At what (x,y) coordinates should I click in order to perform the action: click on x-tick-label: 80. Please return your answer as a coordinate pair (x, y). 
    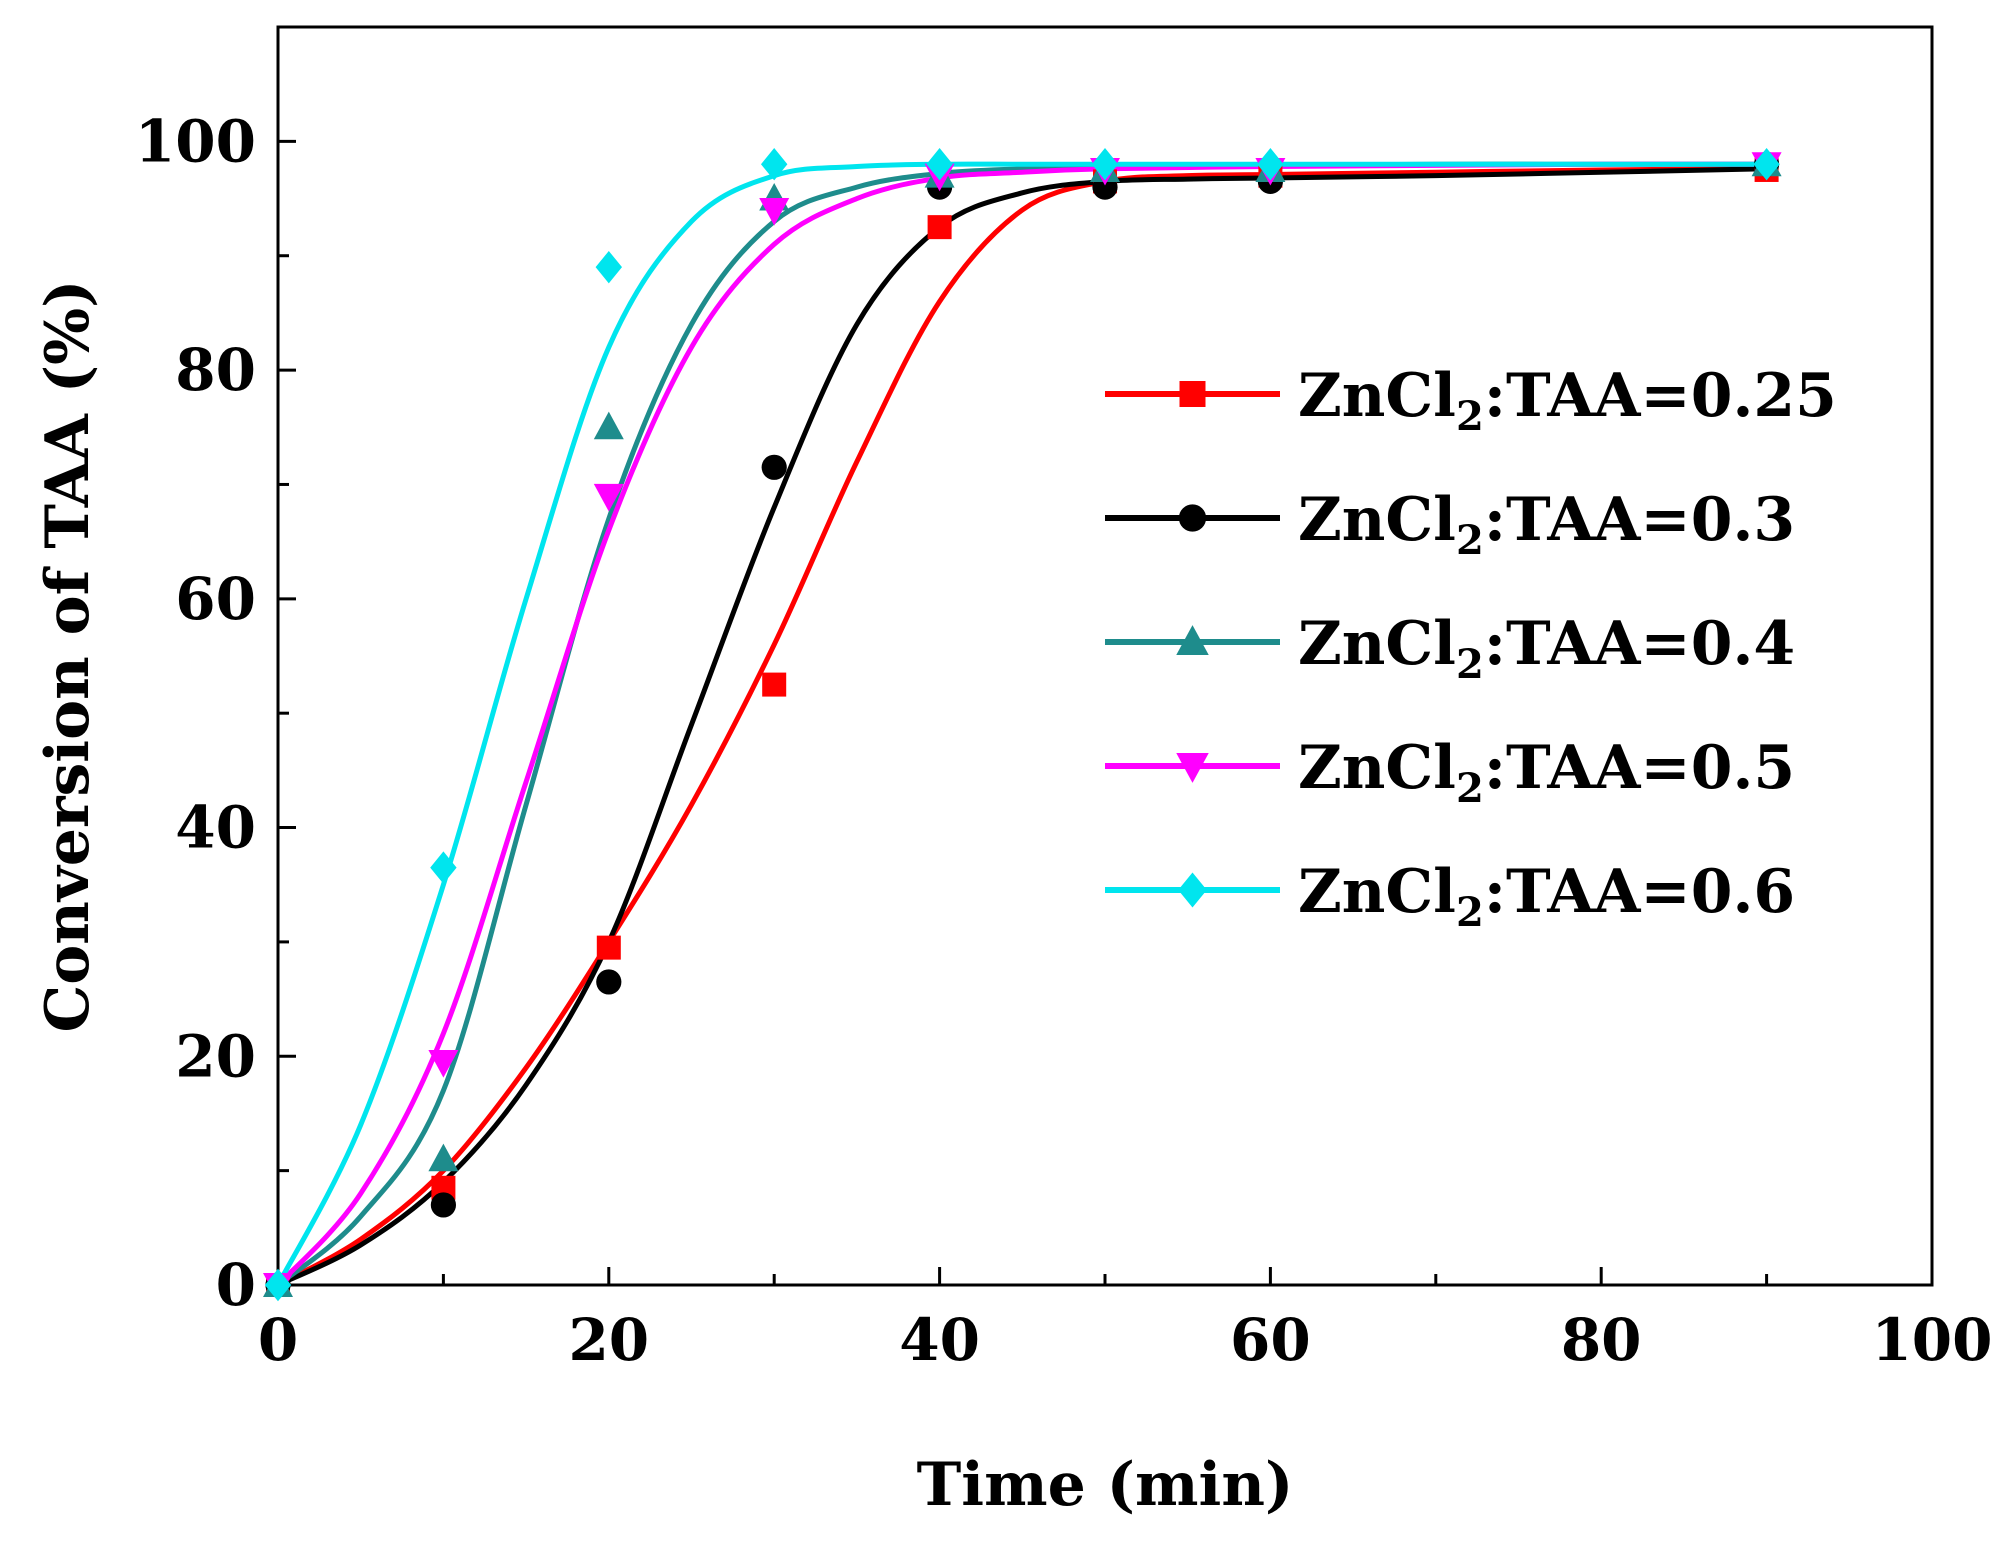
    Looking at the image, I should click on (1601, 1340).